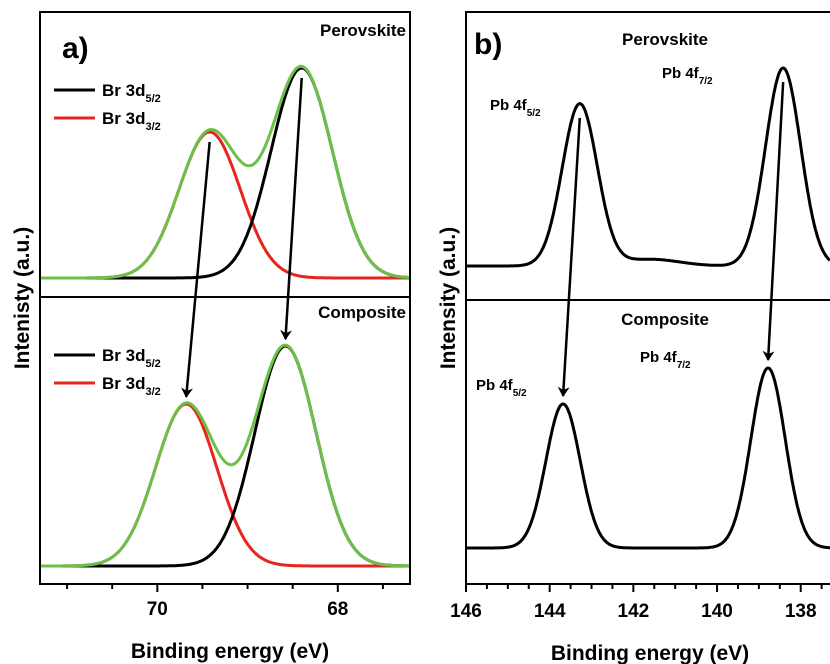 The image size is (830, 664). Describe the element at coordinates (107, 372) in the screenshot. I see `panel-a-bottom-legend: Br 3d5/2 Br 3d3/2` at that location.